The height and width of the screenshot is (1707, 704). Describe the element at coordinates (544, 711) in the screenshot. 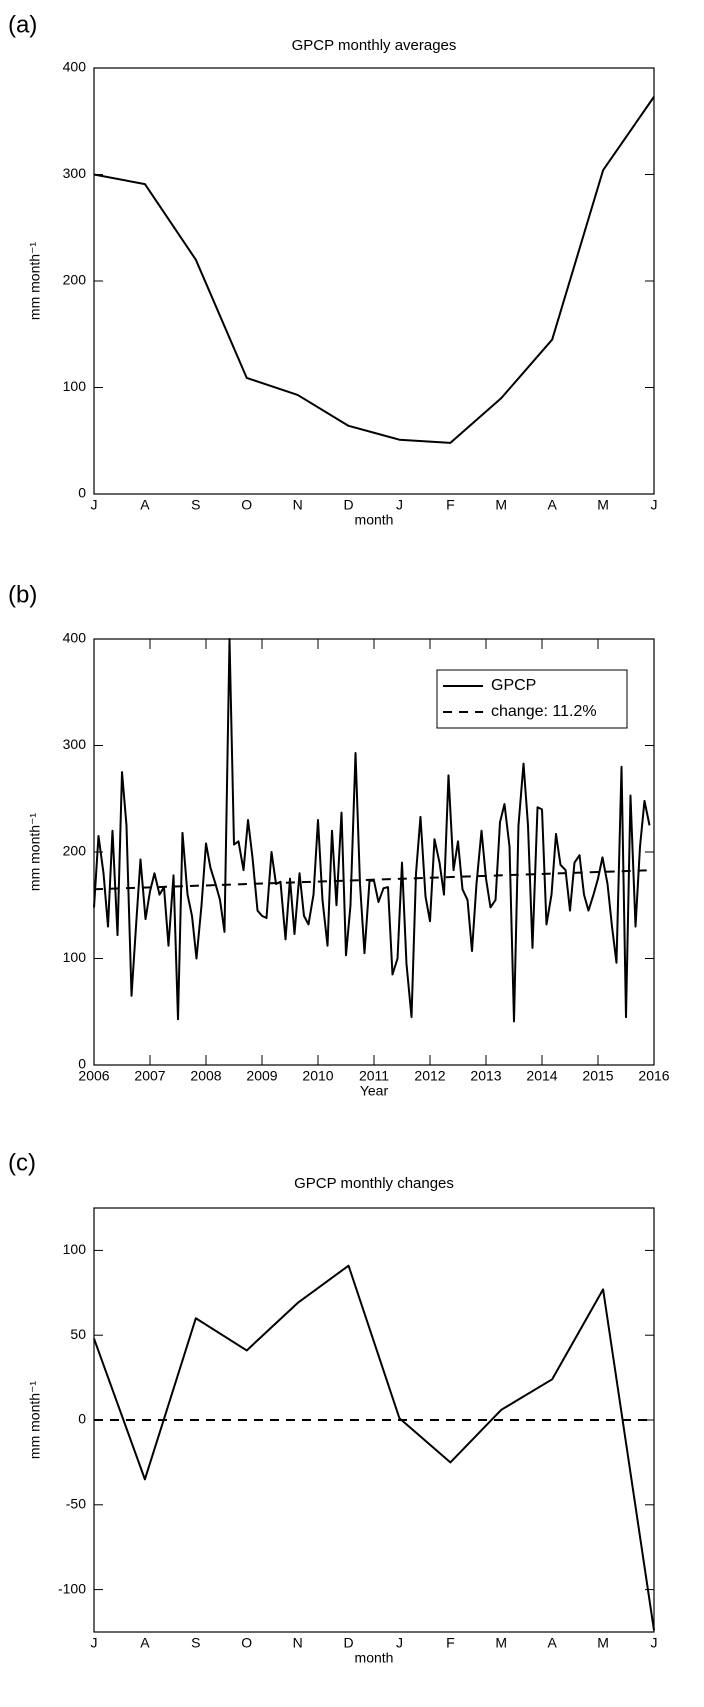

I see `legend-label: change: 11.2%` at that location.